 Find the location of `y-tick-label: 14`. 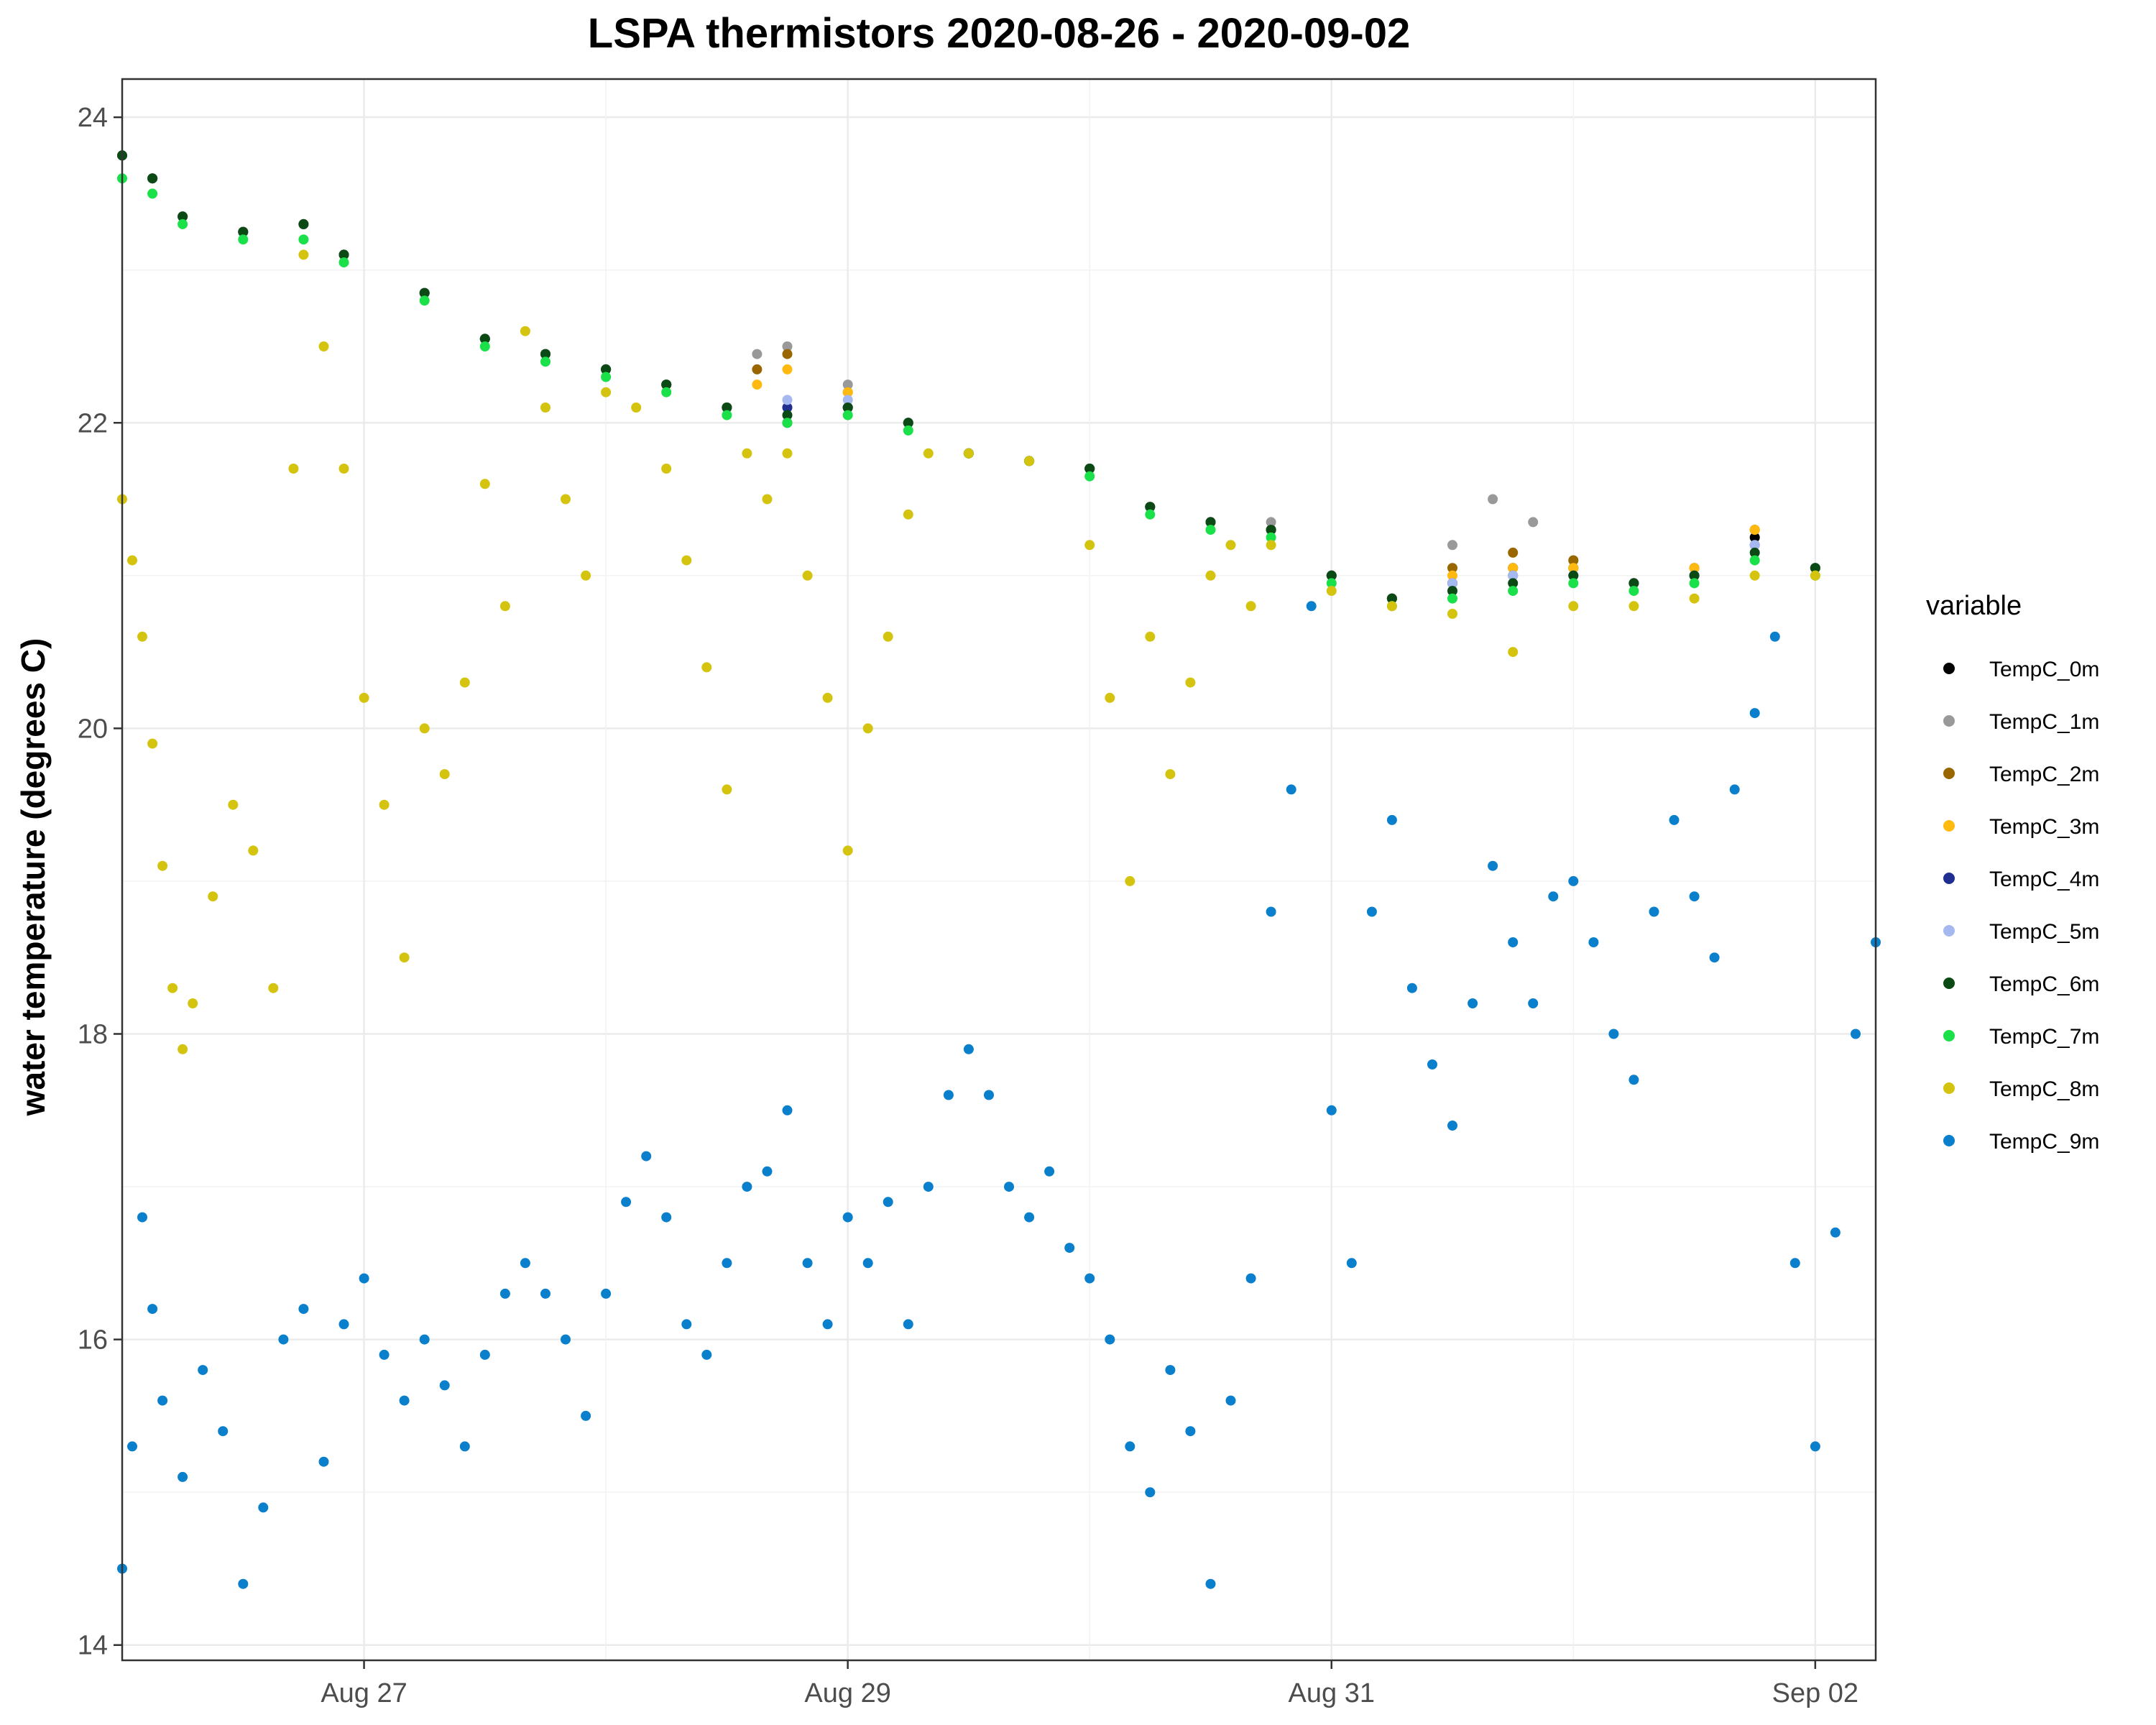

y-tick-label: 14 is located at coordinates (93, 1646).